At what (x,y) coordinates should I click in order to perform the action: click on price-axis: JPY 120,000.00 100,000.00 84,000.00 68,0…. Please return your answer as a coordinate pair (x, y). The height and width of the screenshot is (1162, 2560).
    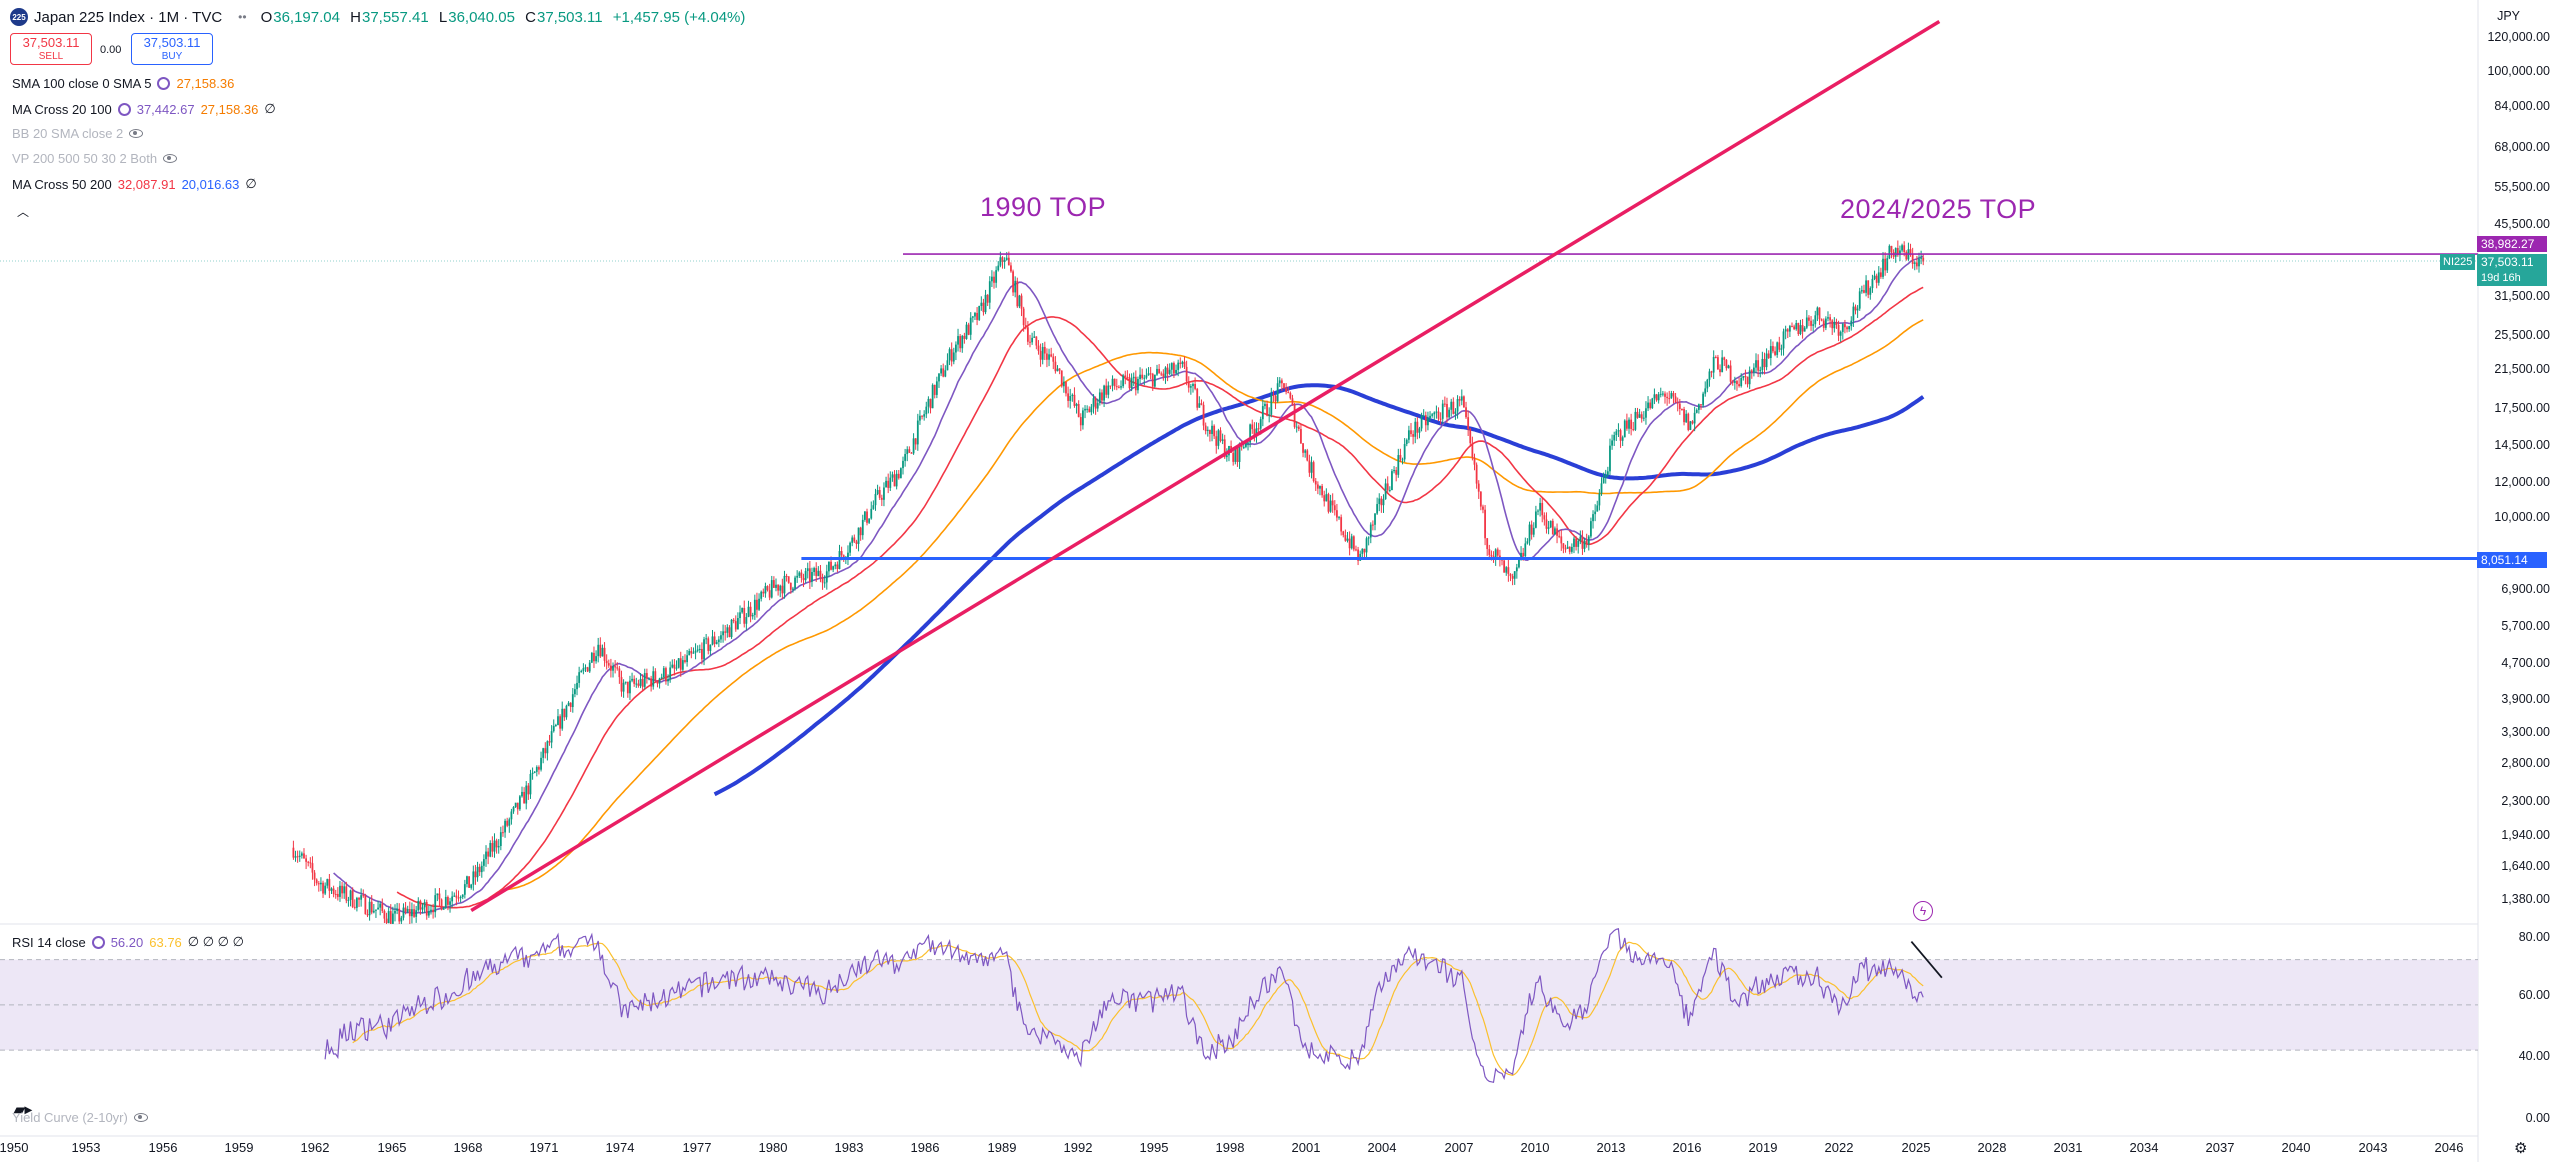
    Looking at the image, I should click on (2518, 567).